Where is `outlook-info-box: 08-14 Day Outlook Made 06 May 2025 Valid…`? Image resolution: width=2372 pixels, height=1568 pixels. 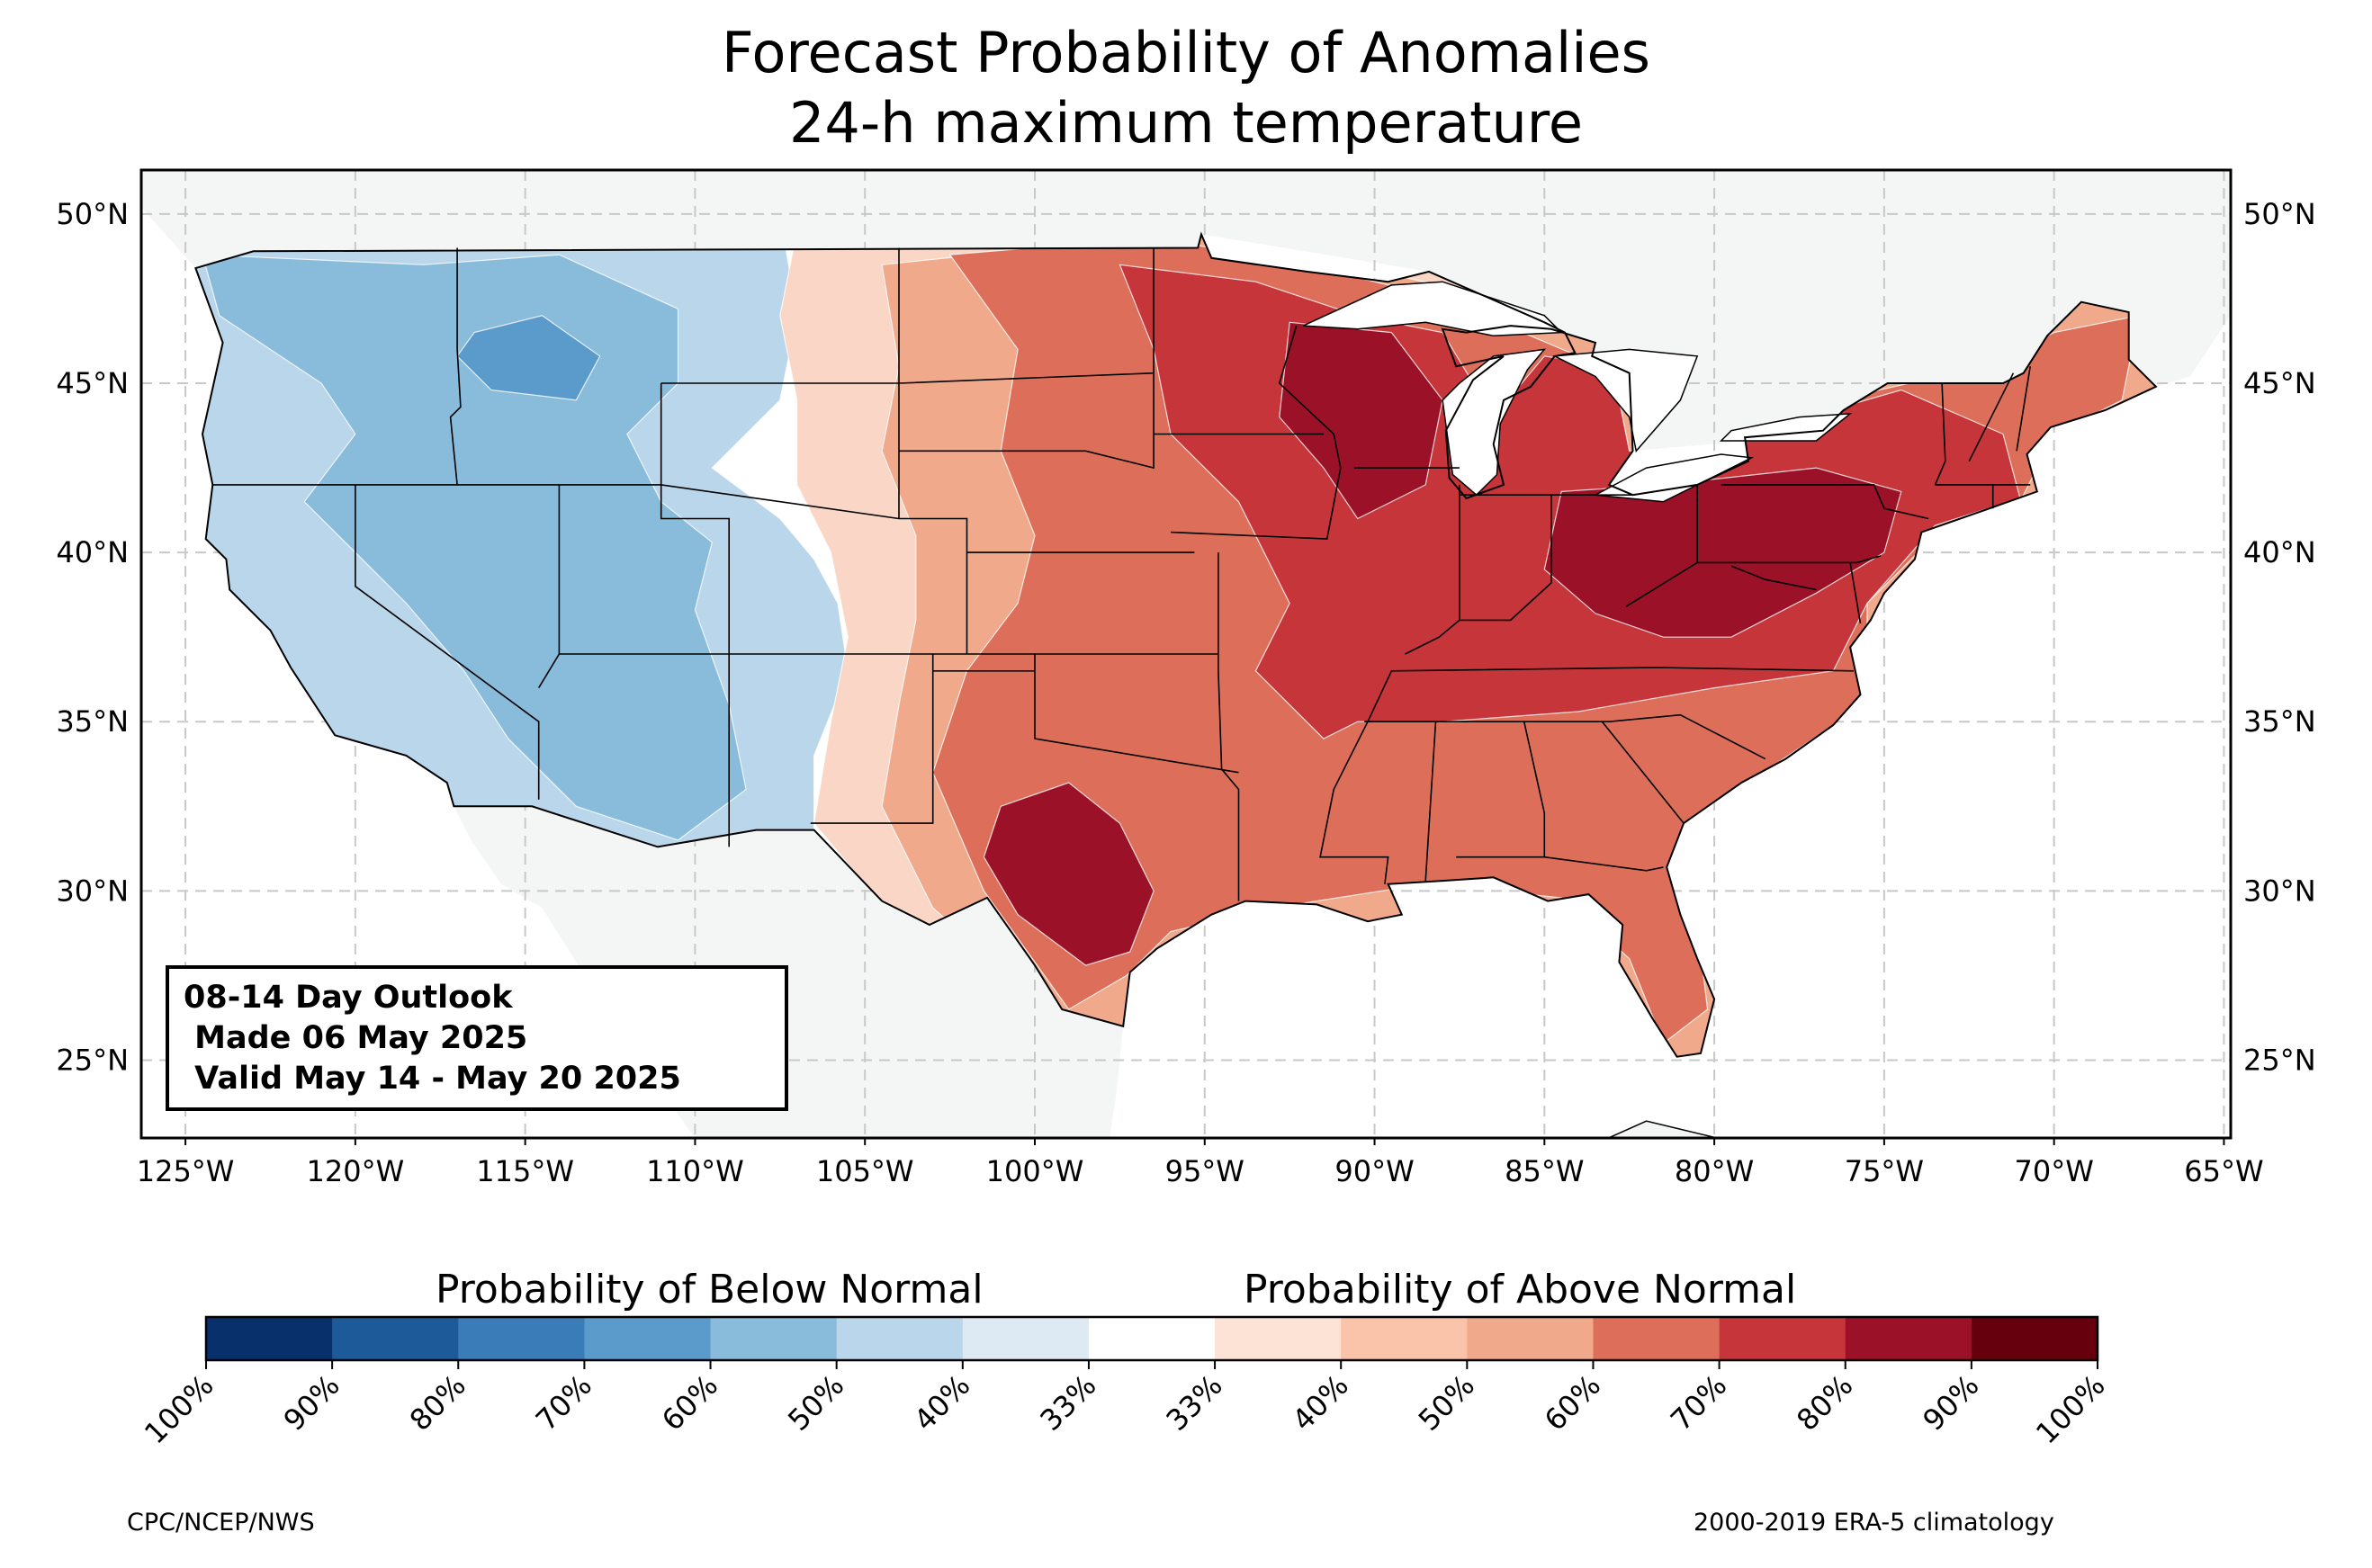 outlook-info-box: 08-14 Day Outlook Made 06 May 2025 Valid… is located at coordinates (477, 1038).